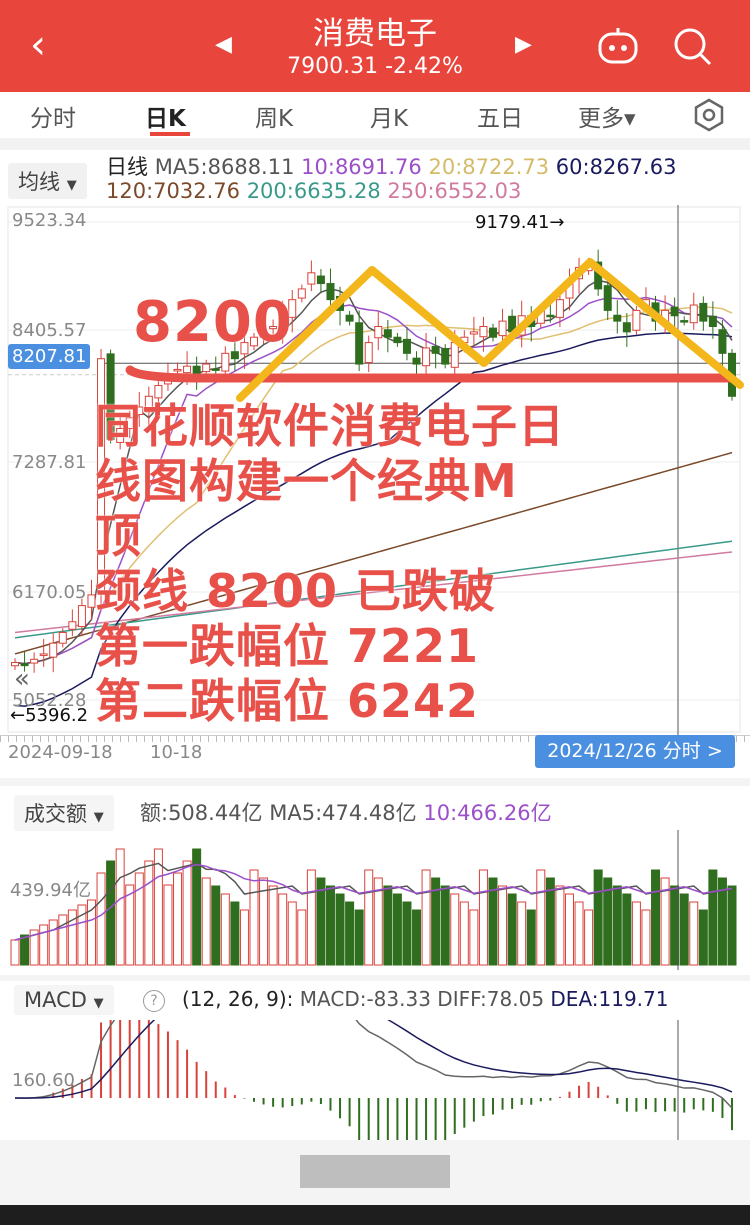  What do you see at coordinates (49, 700) in the screenshot?
I see `price-axis-label: 5052.28` at bounding box center [49, 700].